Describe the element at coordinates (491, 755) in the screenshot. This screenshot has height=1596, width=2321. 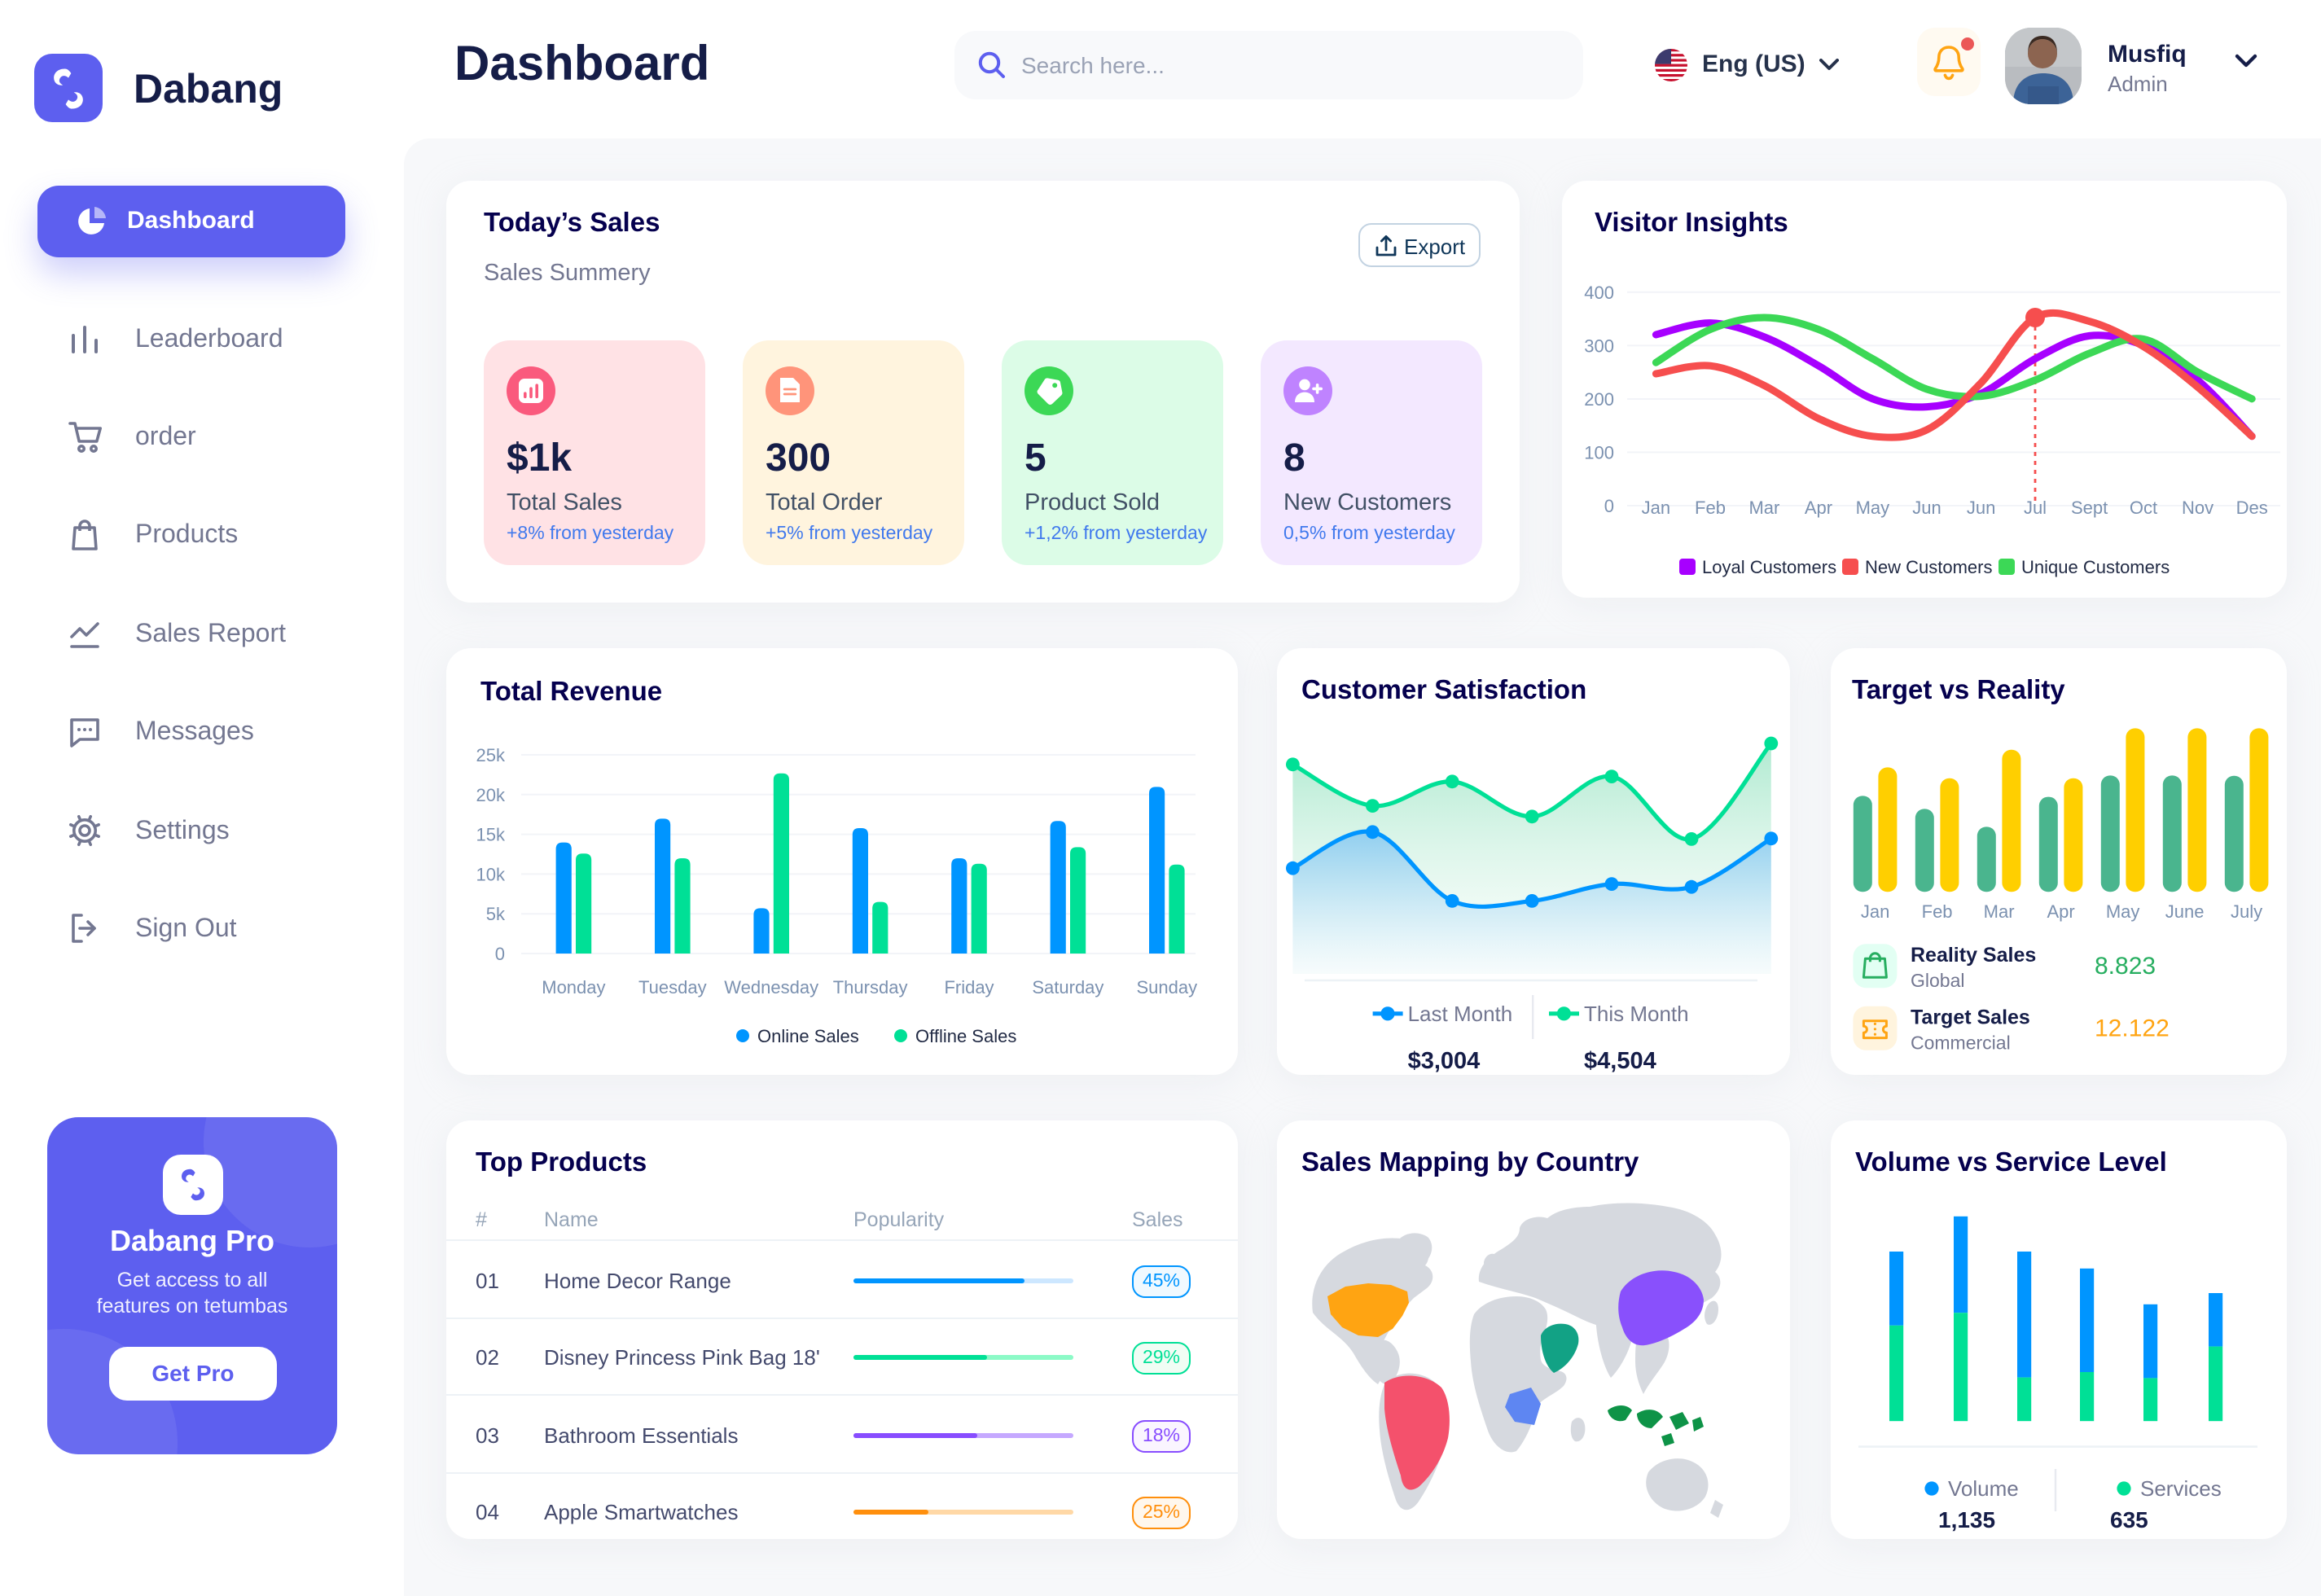
I see `svg-text: 25k` at that location.